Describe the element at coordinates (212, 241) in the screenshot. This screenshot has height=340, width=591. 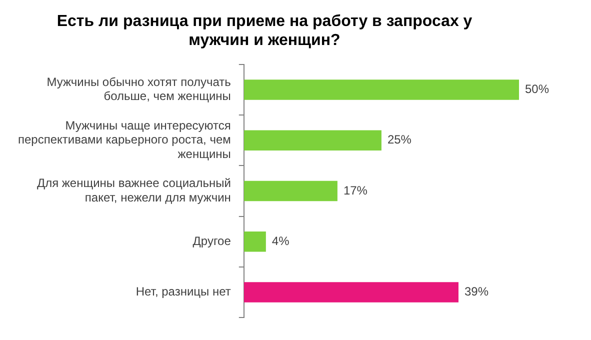
I see `y-tick-label: Другое` at that location.